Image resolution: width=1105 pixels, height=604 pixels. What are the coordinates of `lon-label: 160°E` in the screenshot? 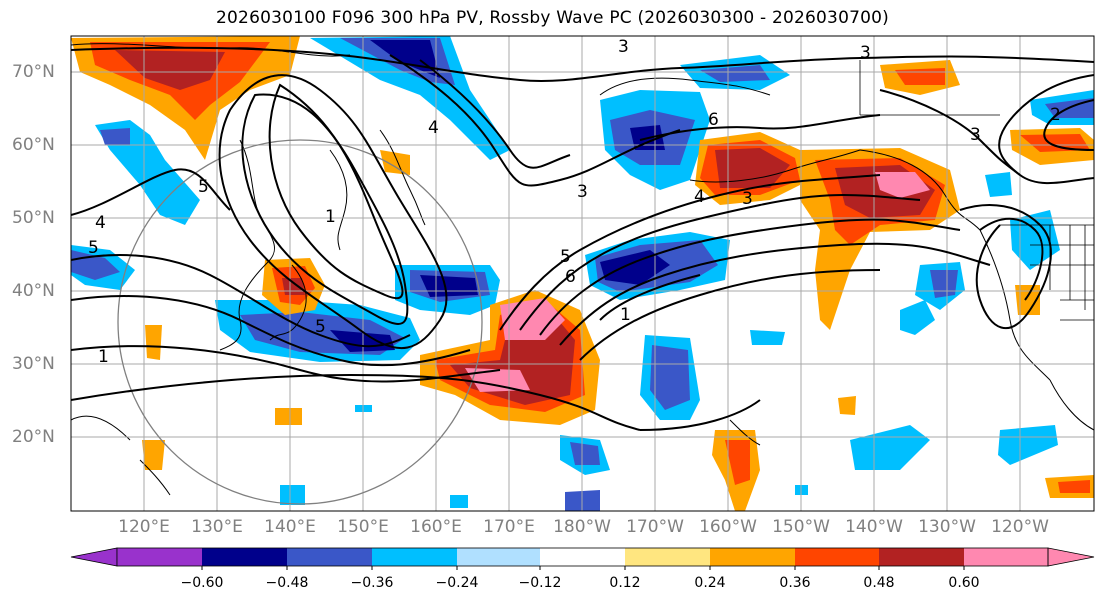 It's located at (436, 527).